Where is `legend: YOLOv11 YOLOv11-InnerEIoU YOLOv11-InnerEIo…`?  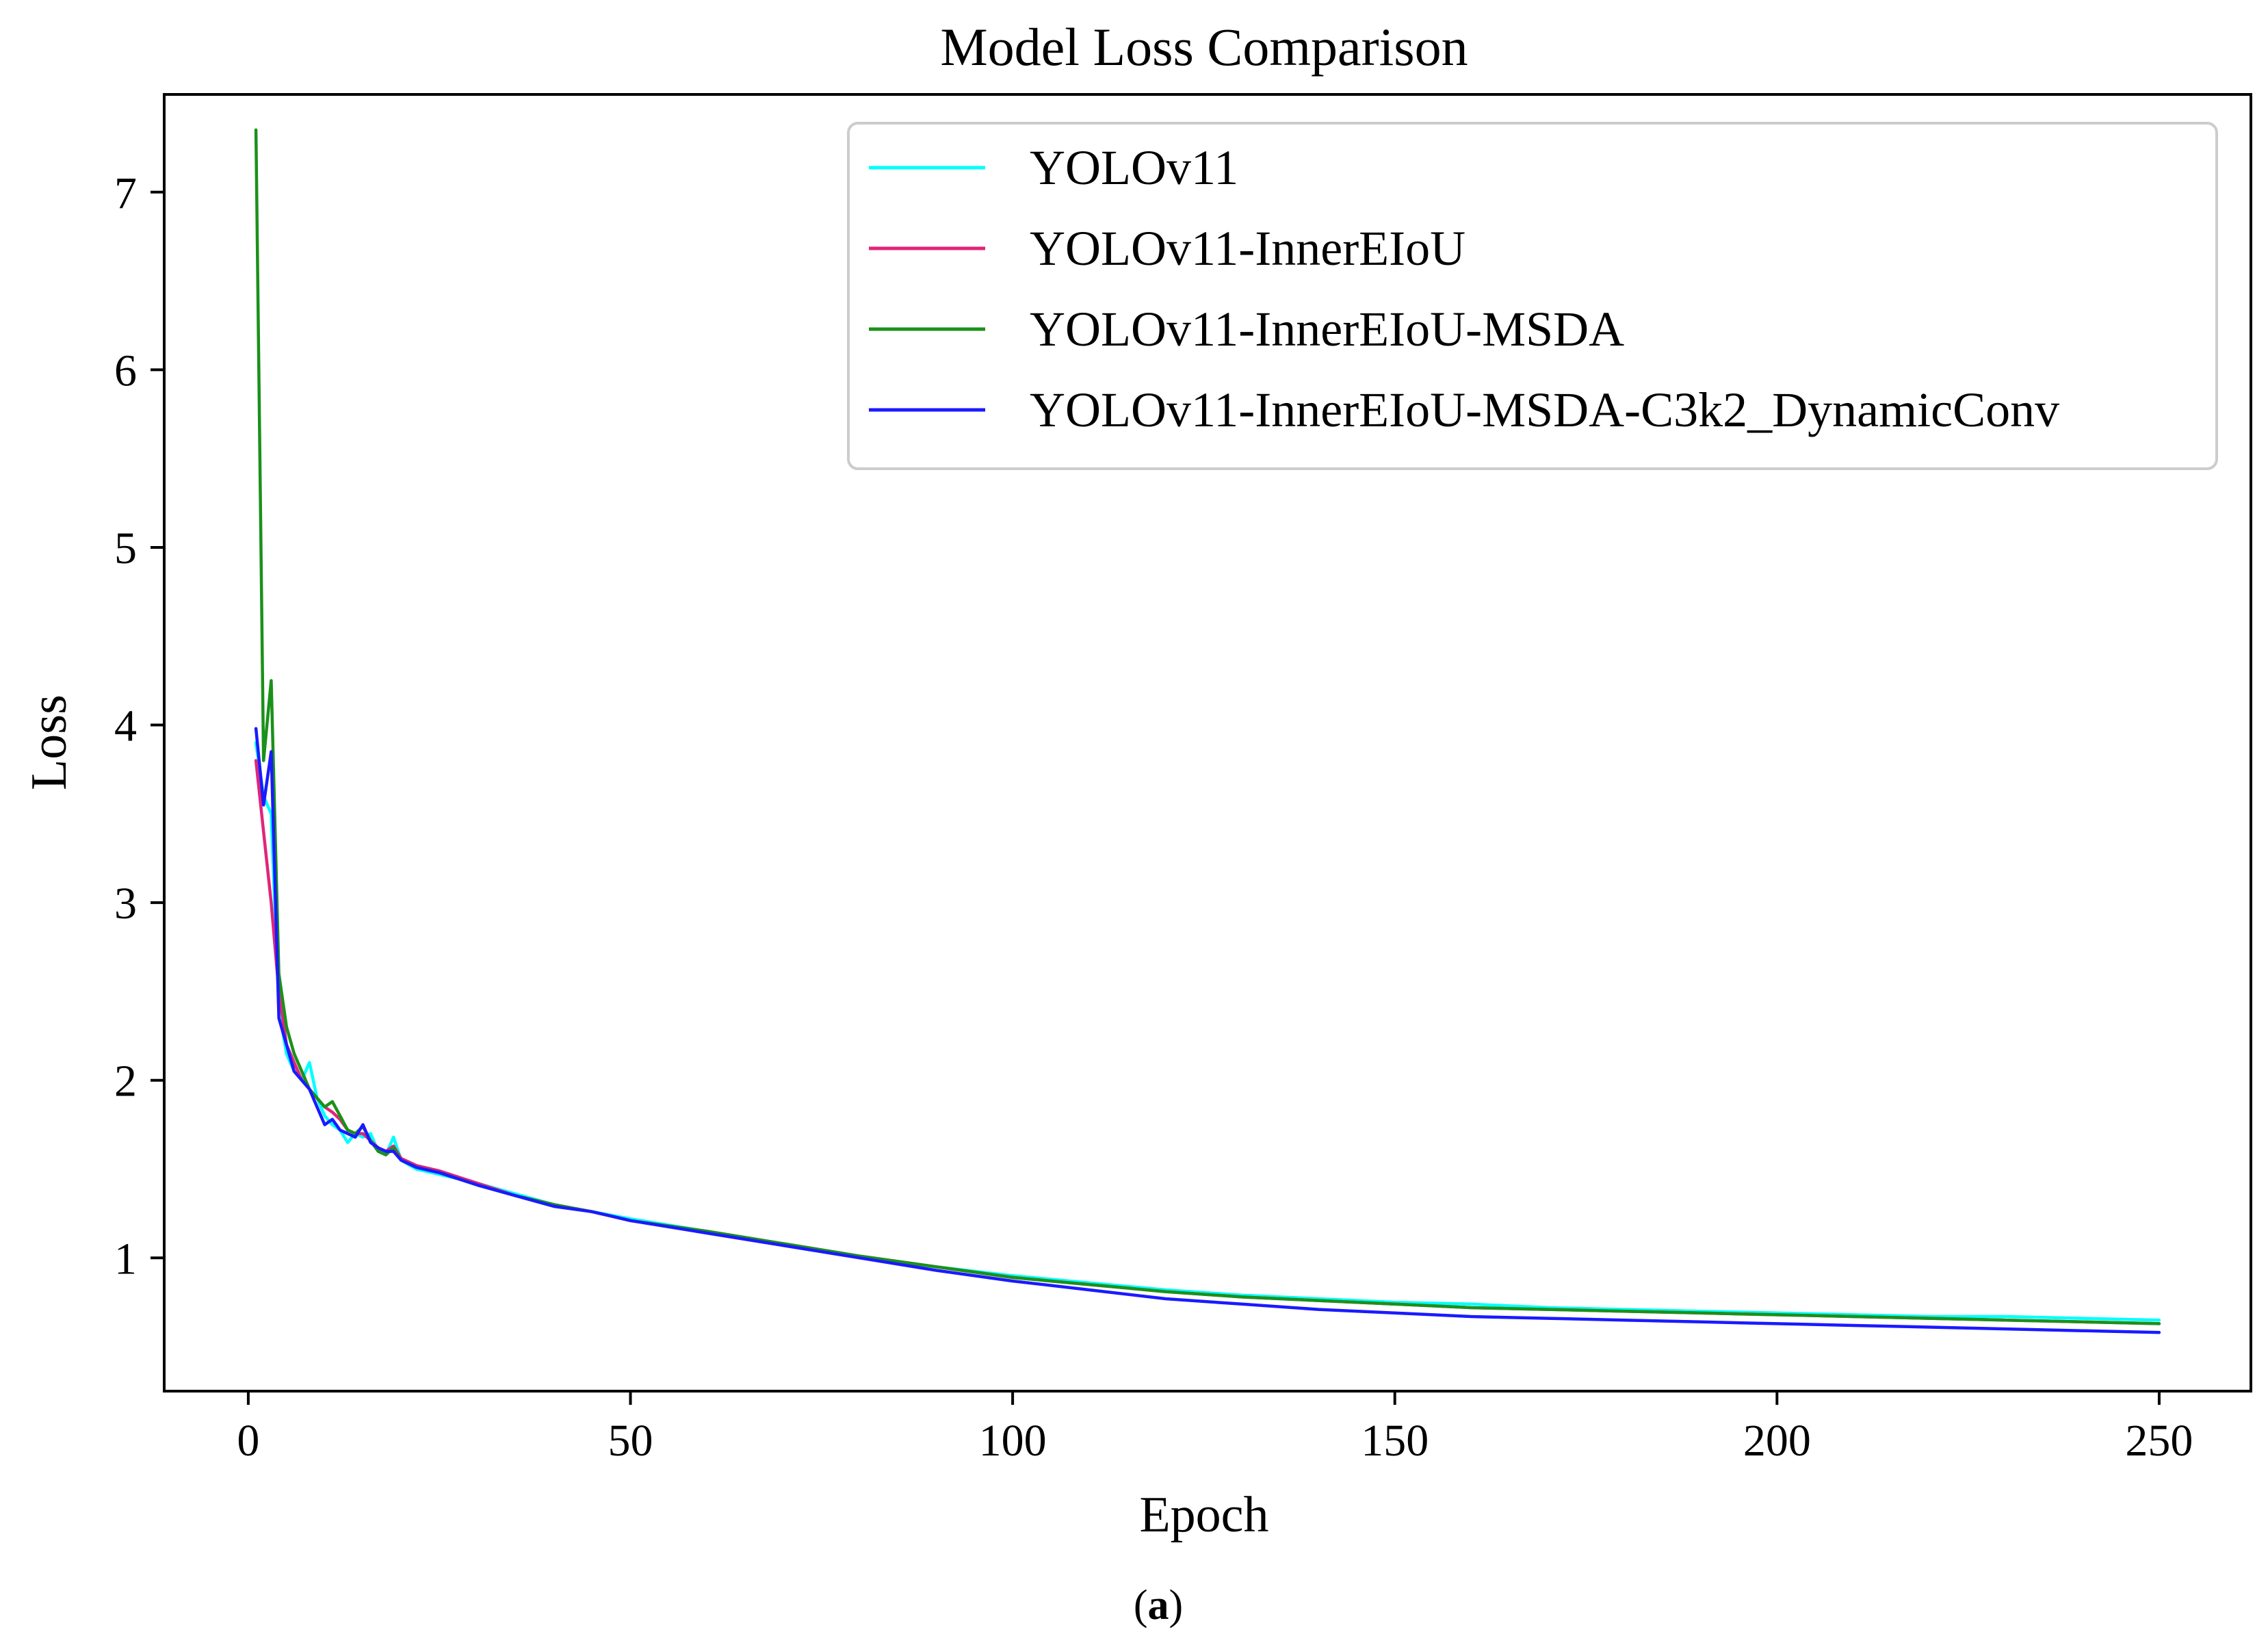
legend: YOLOv11 YOLOv11-InnerEIoU YOLOv11-InnerEIo… is located at coordinates (1532, 296).